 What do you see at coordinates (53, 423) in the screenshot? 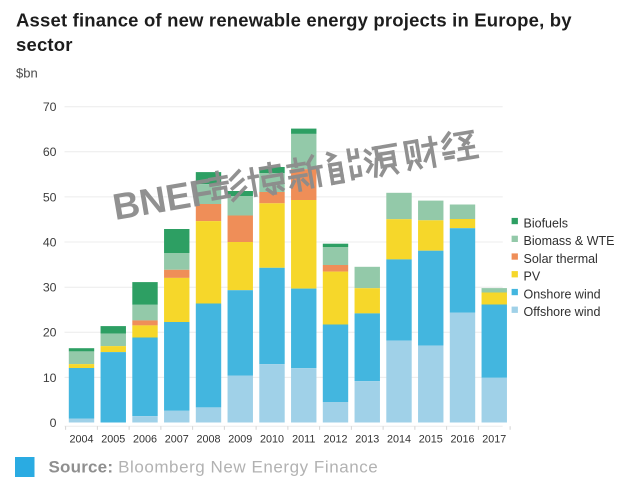
I see `svg-text: 0` at bounding box center [53, 423].